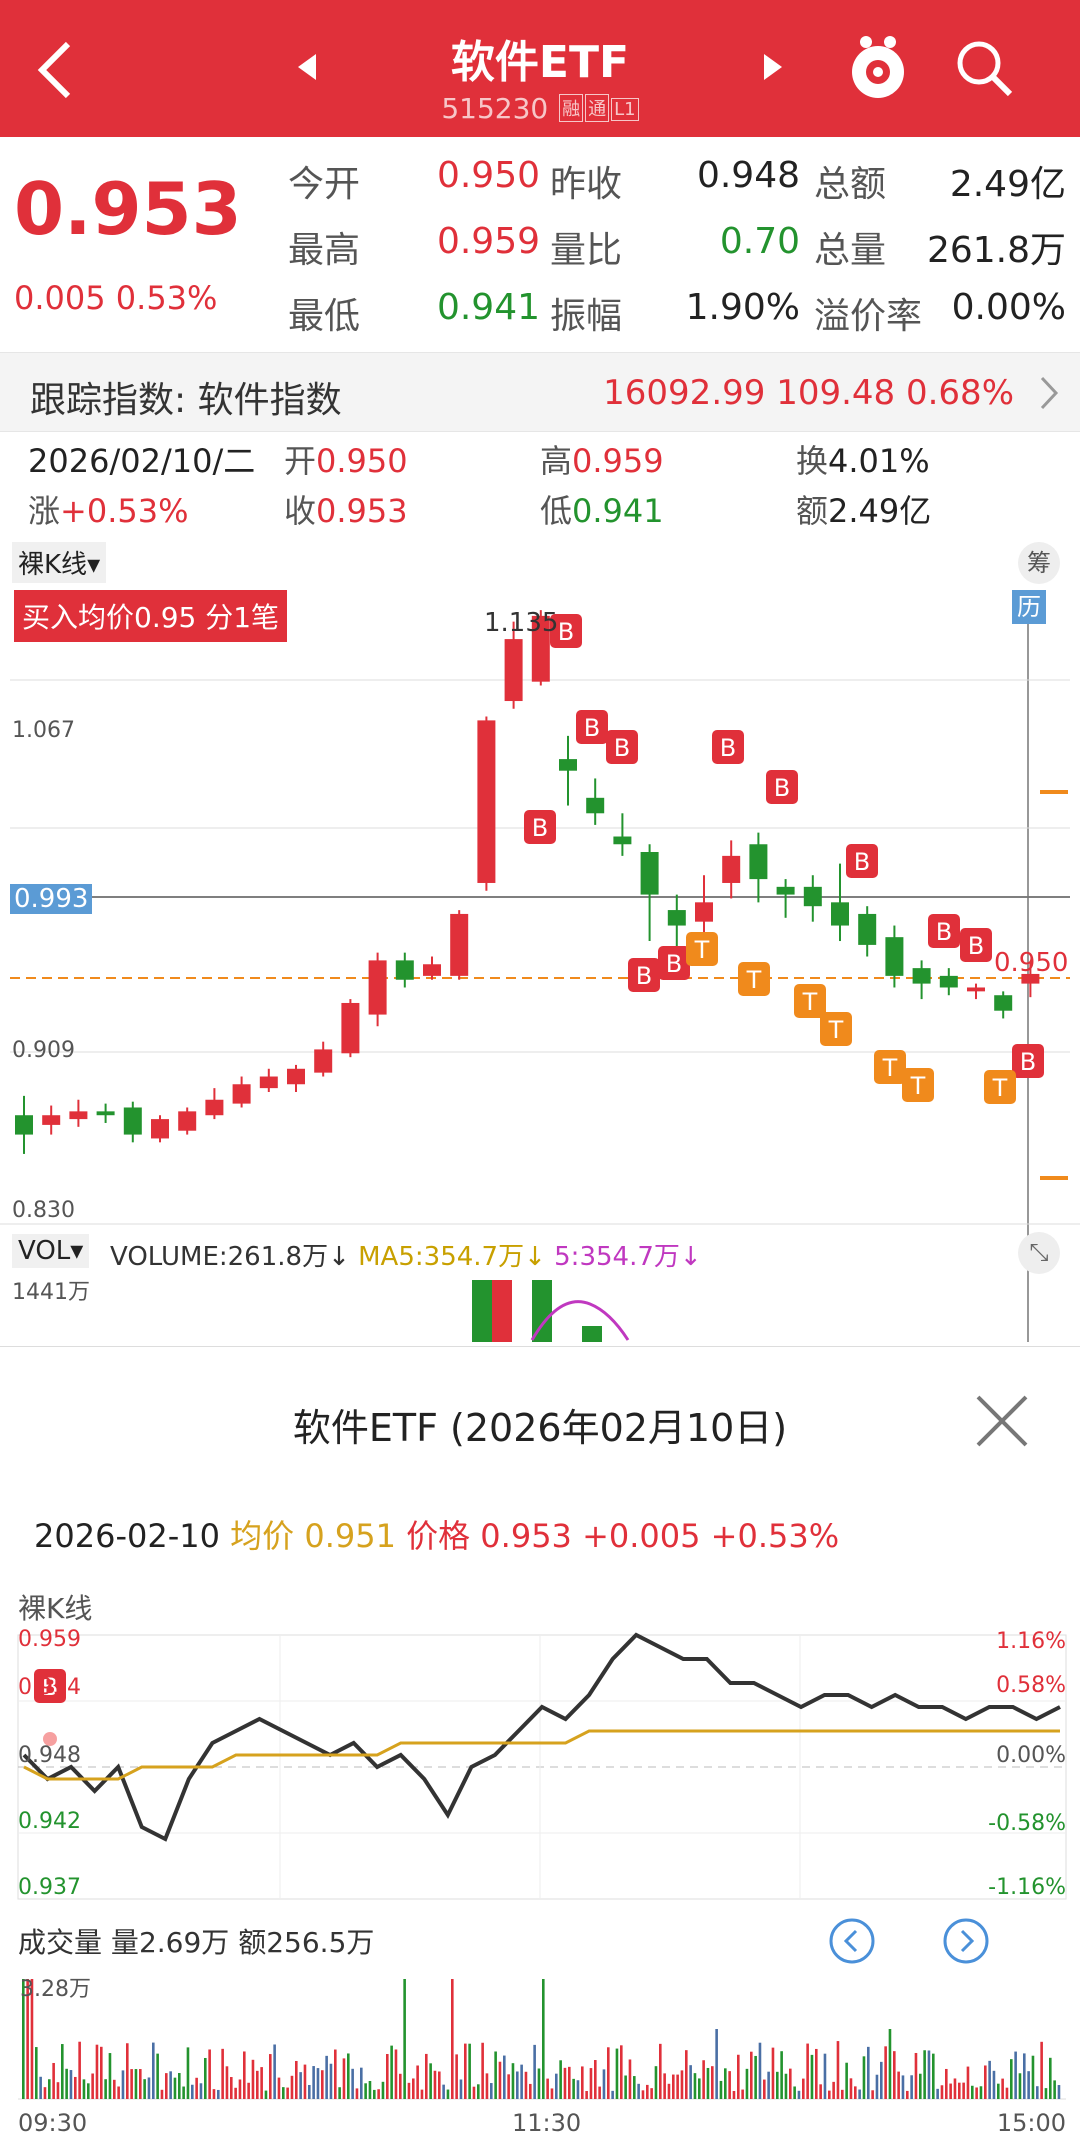 Image resolution: width=1080 pixels, height=2141 pixels. Describe the element at coordinates (324, 184) in the screenshot. I see `quote-label: 今开` at that location.